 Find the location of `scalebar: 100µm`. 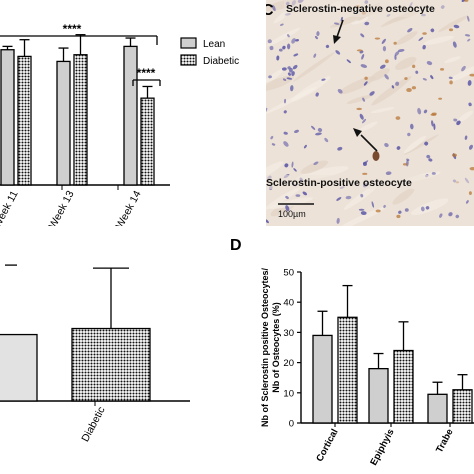

scalebar: 100µm is located at coordinates (296, 211).